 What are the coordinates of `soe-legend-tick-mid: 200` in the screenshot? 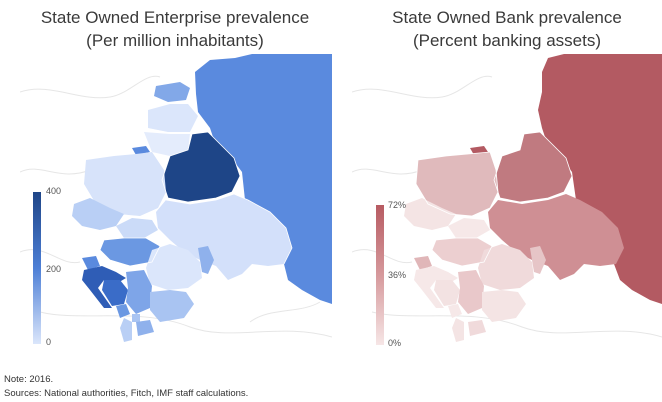 It's located at (54, 269).